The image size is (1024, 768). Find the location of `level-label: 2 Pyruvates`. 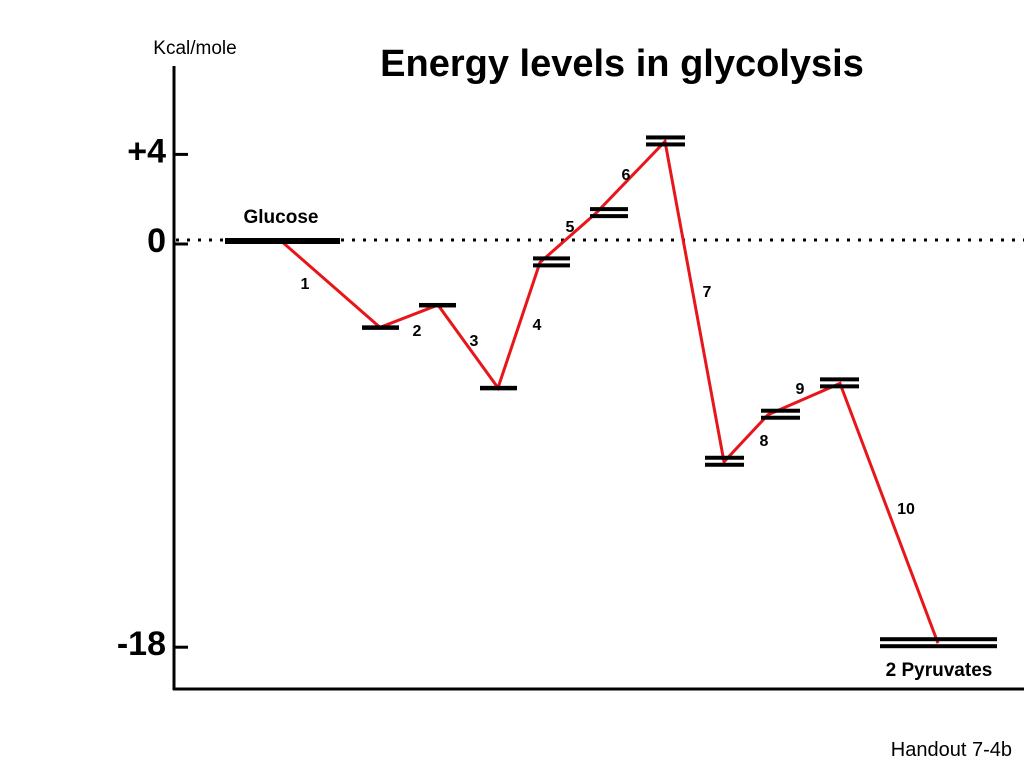

level-label: 2 Pyruvates is located at coordinates (939, 670).